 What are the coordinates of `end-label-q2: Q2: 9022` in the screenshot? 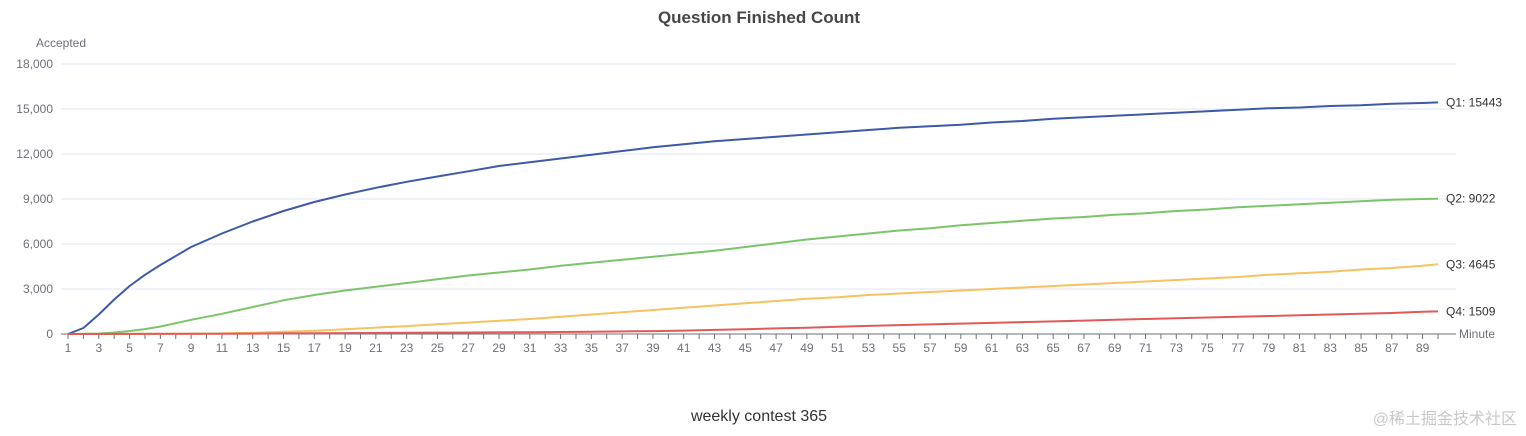 It's located at (1471, 199).